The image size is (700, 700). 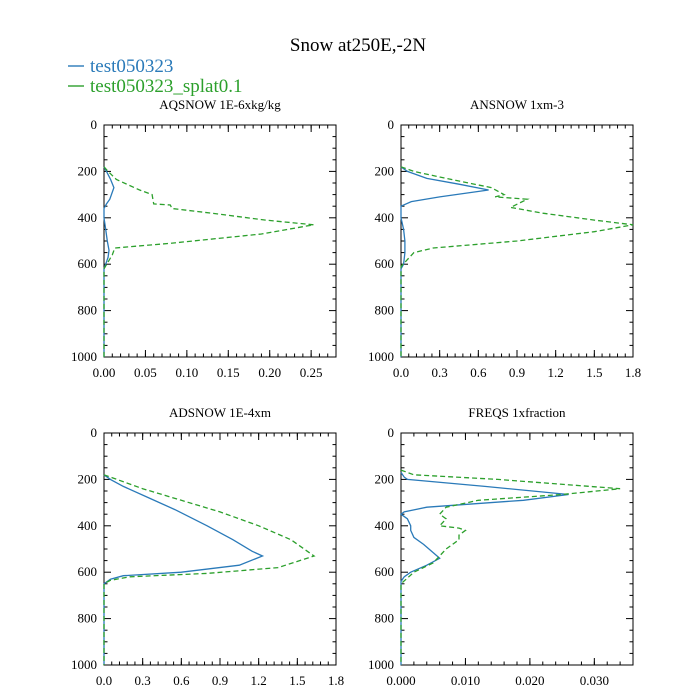 What do you see at coordinates (400, 680) in the screenshot?
I see `x-tick-label: 0.000` at bounding box center [400, 680].